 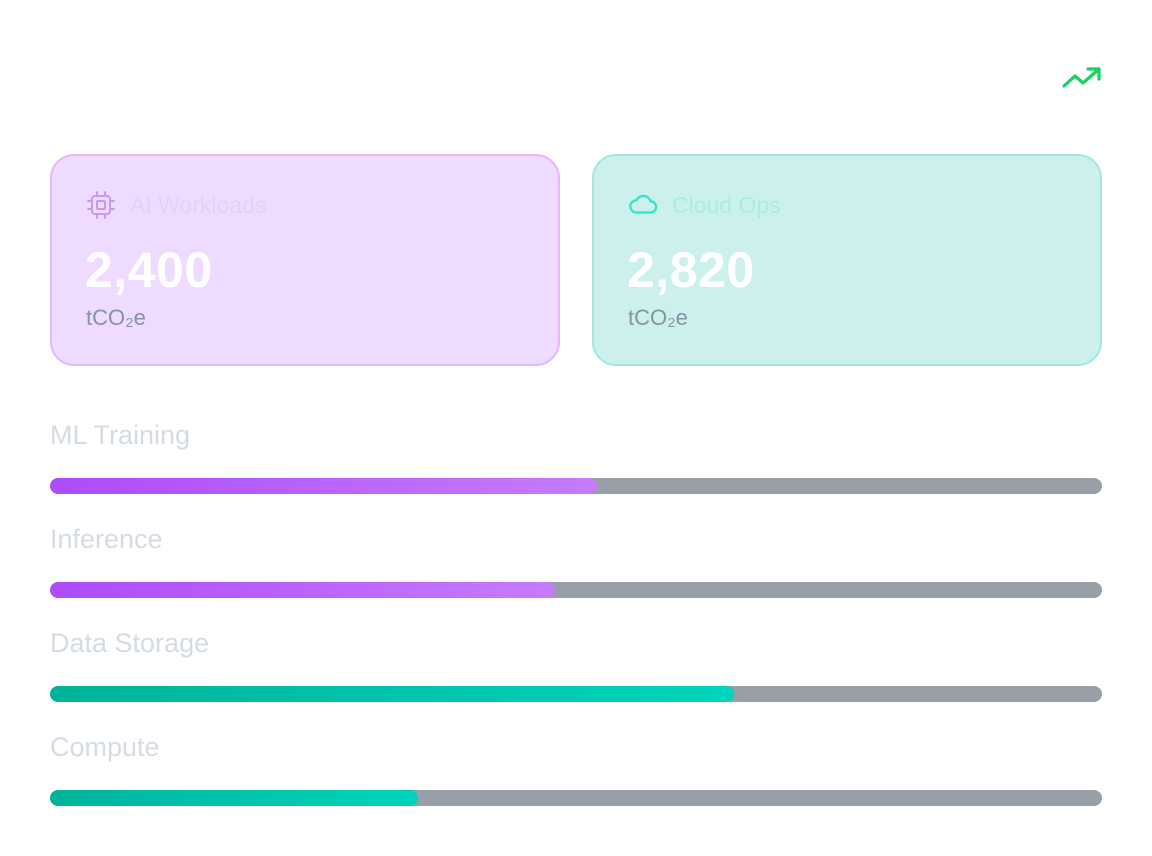 What do you see at coordinates (130, 643) in the screenshot?
I see `breakdown-label: Data Storage` at bounding box center [130, 643].